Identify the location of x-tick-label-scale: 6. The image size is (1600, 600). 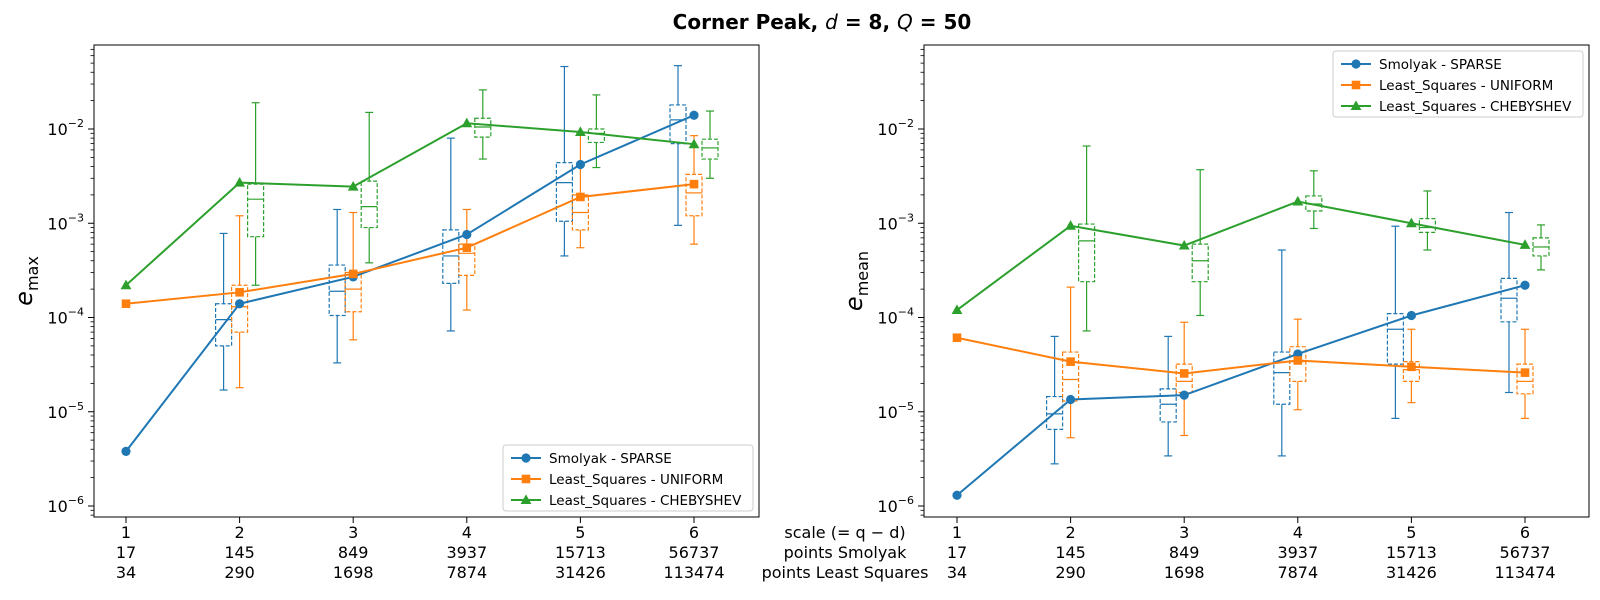
(694, 532).